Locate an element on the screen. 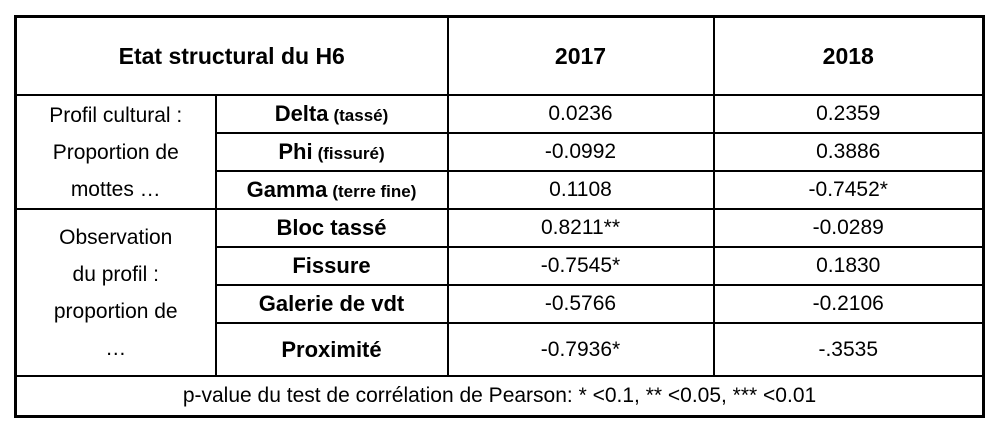 The height and width of the screenshot is (443, 1000). variable-name: Proximité is located at coordinates (331, 349).